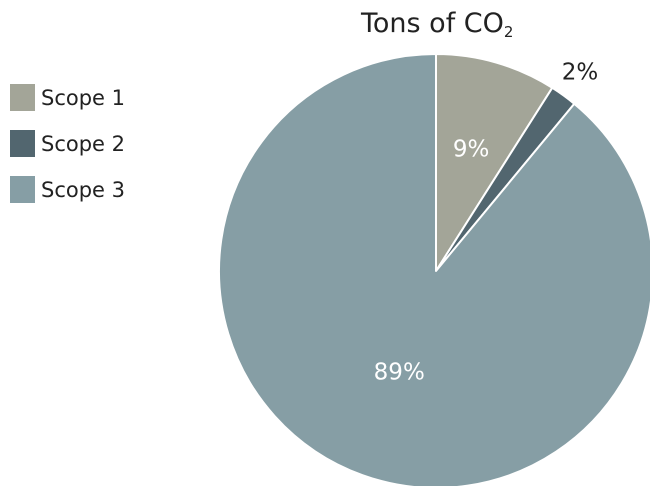  I want to click on chart-title: Tons of CO2, so click(437, 24).